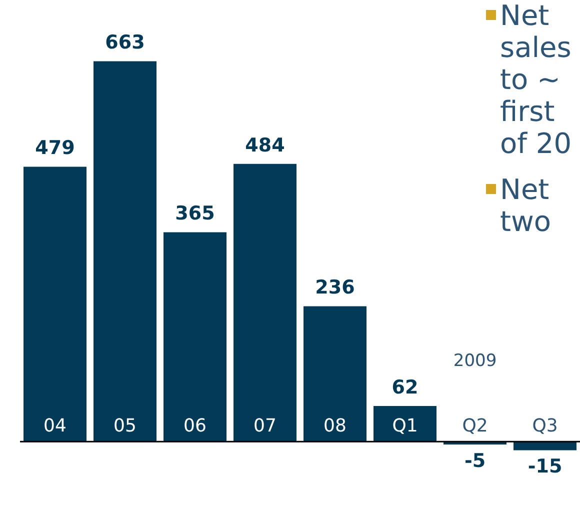 The height and width of the screenshot is (529, 580). I want to click on x-tick-label: 06, so click(195, 425).